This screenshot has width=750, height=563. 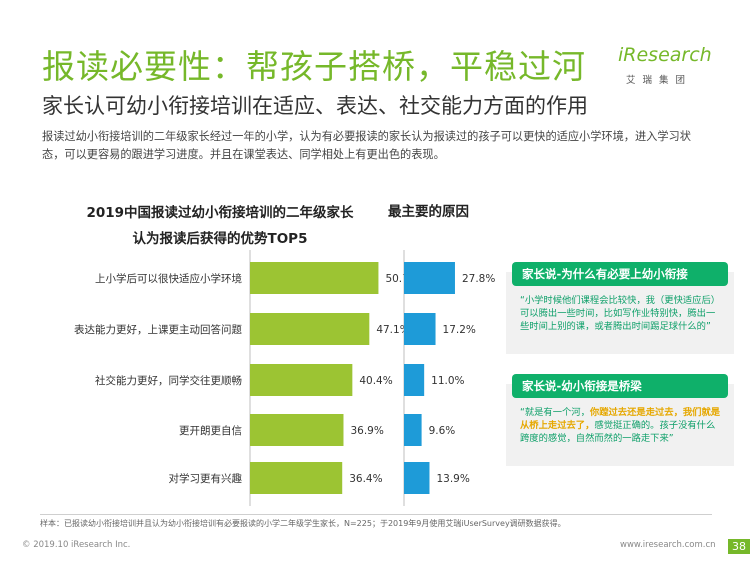 What do you see at coordinates (76, 545) in the screenshot?
I see `copyright: © 2019.10 iResearch Inc.` at bounding box center [76, 545].